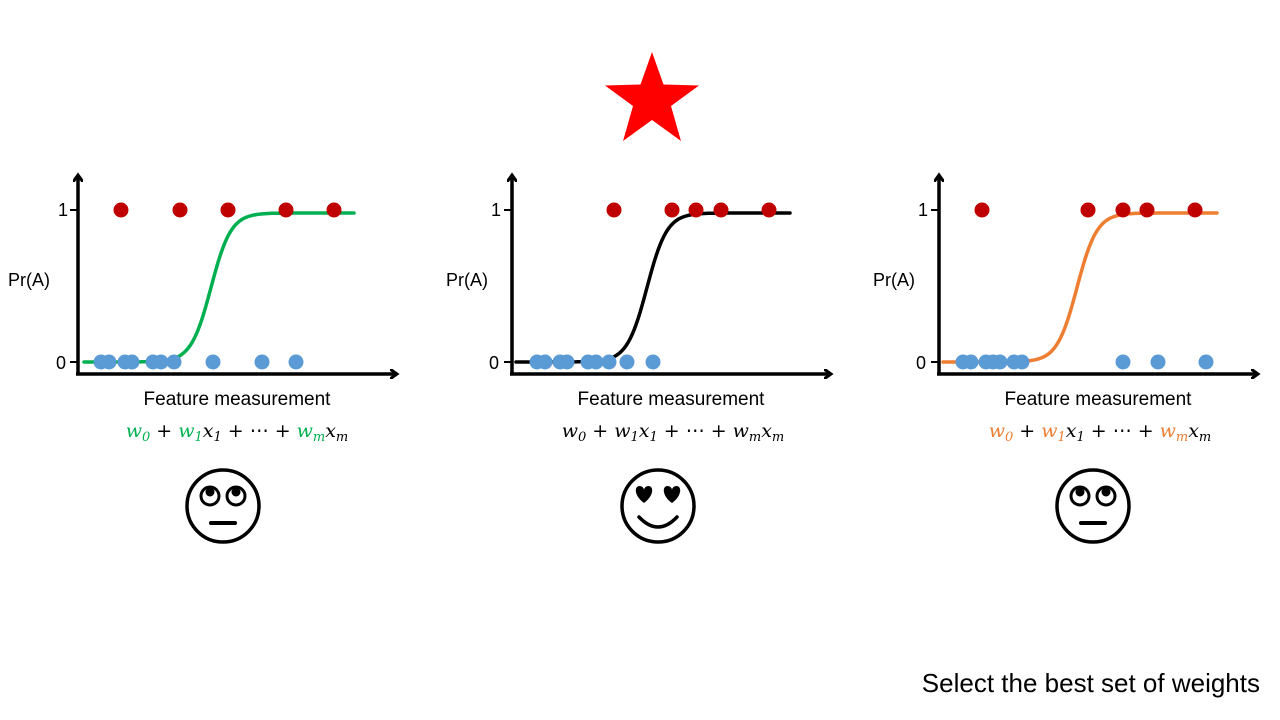  I want to click on panel-right-axes, so click(1094, 275).